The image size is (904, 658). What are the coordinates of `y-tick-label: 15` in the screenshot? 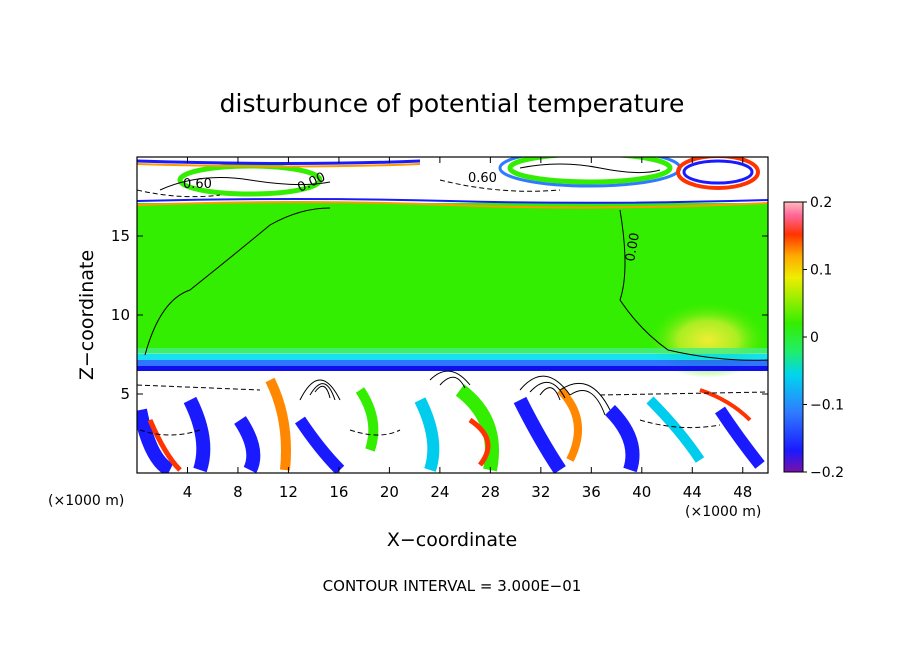 It's located at (120, 236).